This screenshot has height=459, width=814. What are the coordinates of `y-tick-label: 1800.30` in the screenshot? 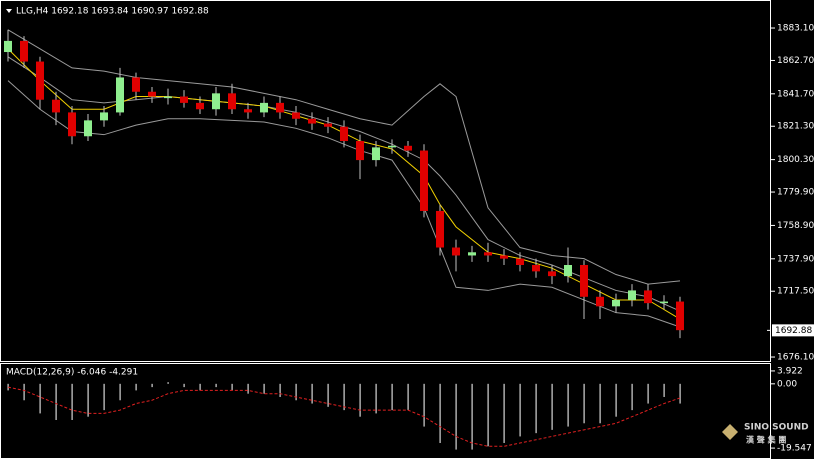 It's located at (795, 160).